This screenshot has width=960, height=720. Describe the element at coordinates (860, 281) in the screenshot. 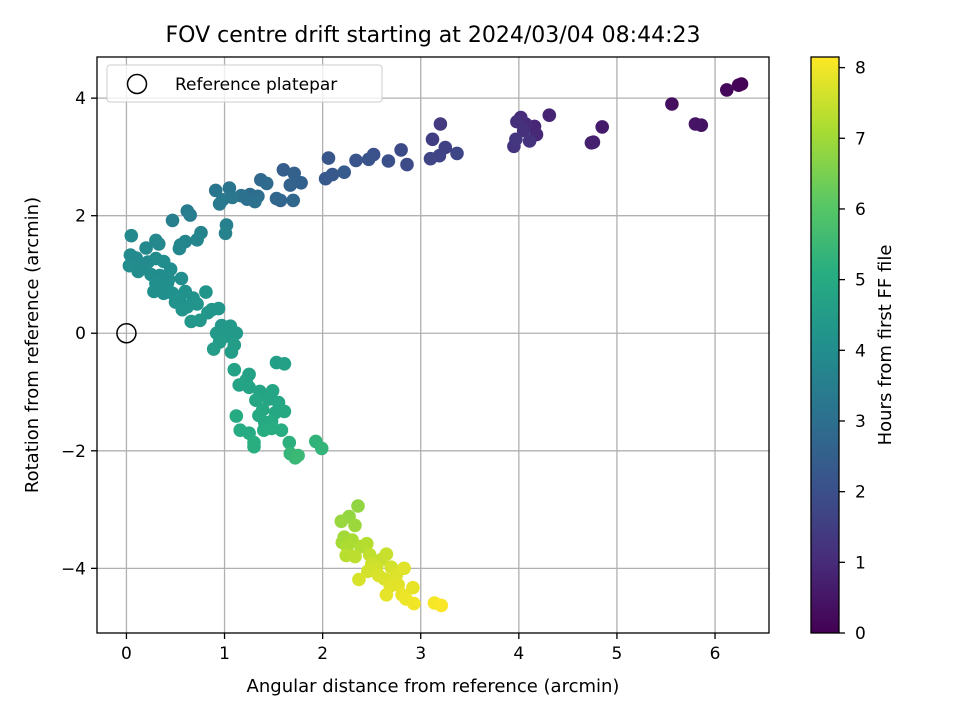

I see `colorbar-tick-label: 5` at that location.